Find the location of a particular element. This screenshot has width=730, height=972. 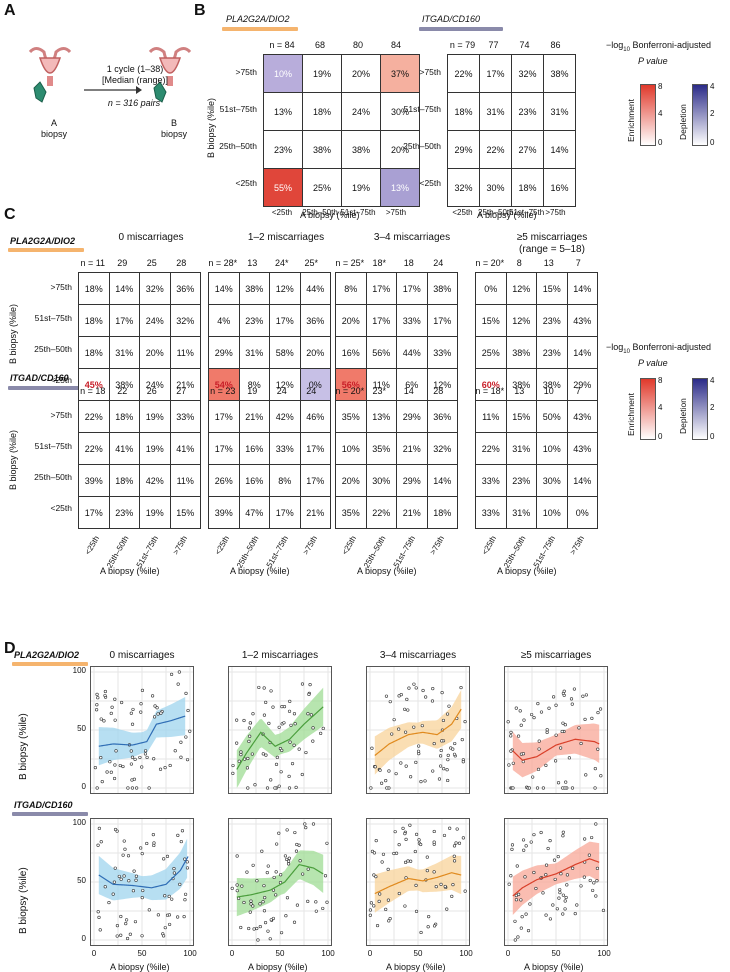

grid-cell: 33% is located at coordinates (491, 512).